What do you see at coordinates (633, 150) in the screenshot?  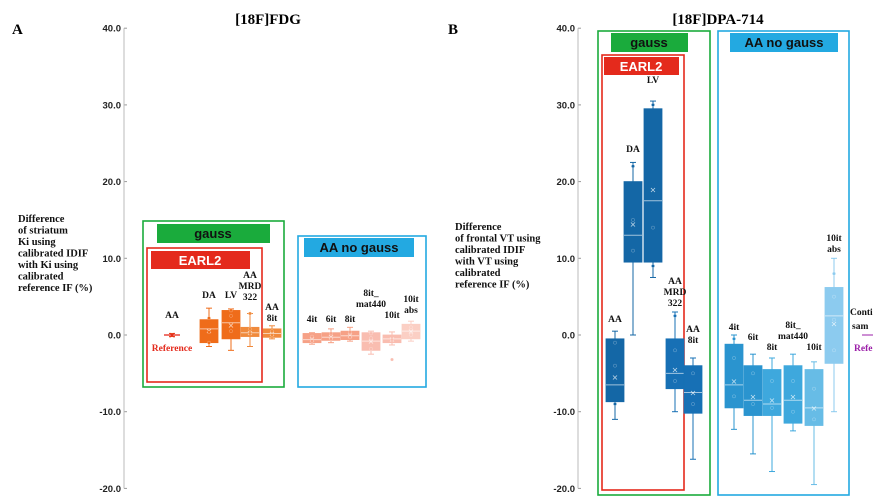 I see `panel-b-category-label: DA` at bounding box center [633, 150].